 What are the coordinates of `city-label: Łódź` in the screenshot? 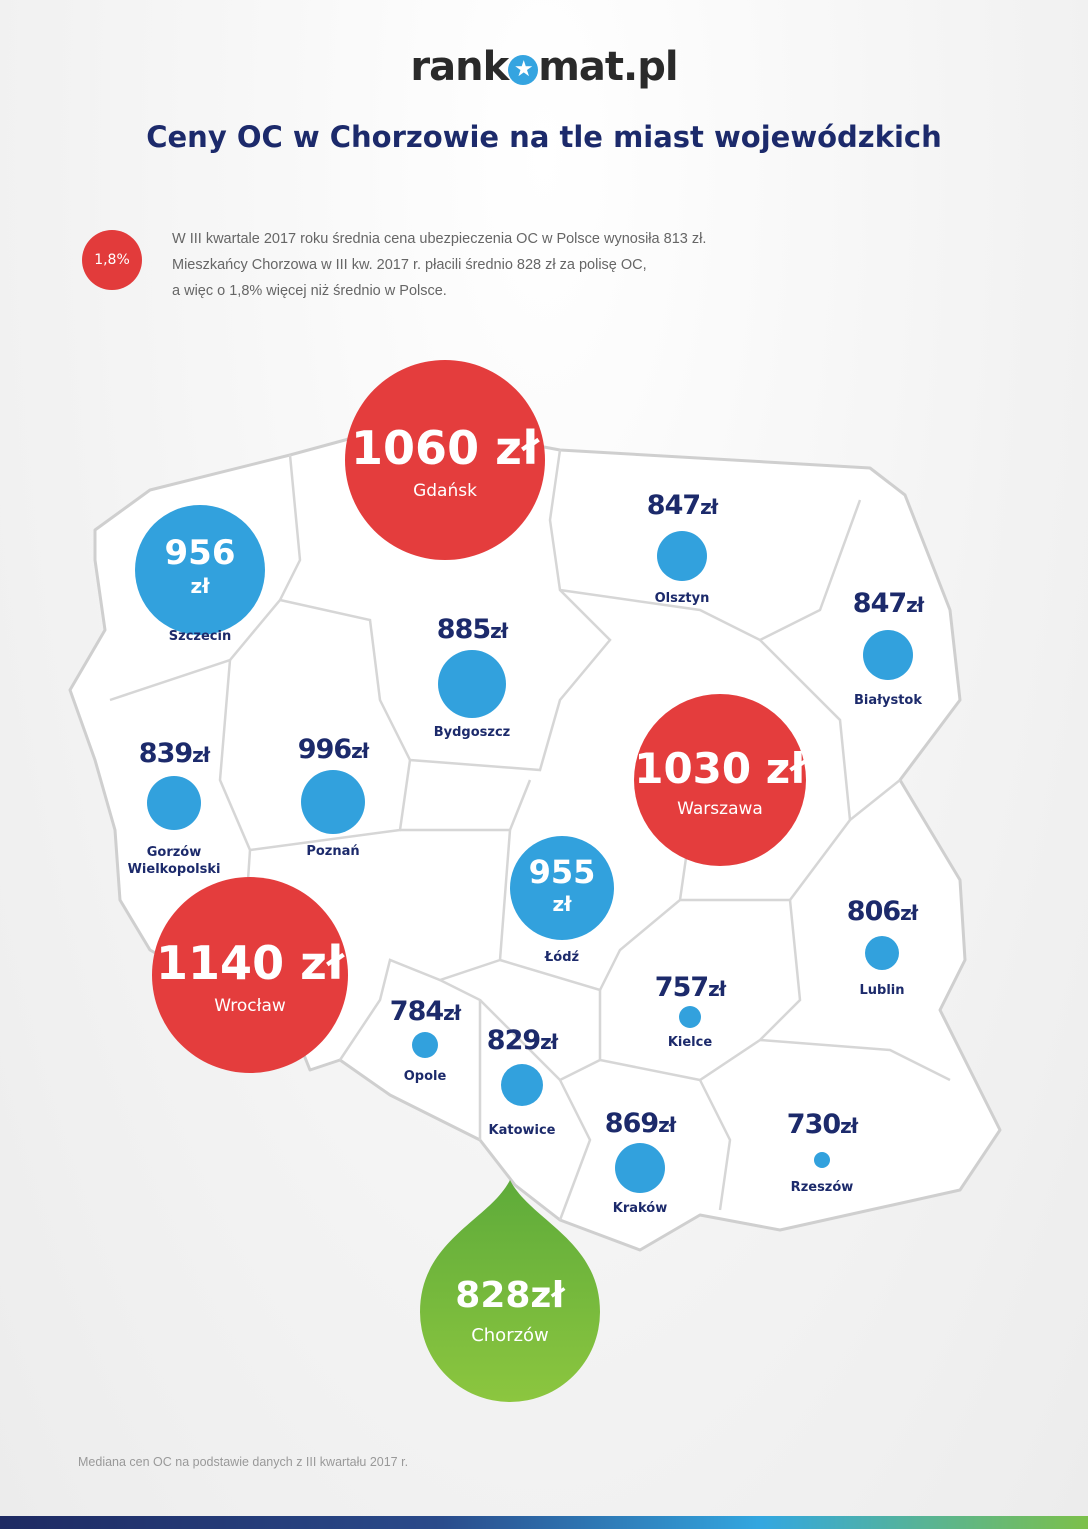 It's located at (562, 957).